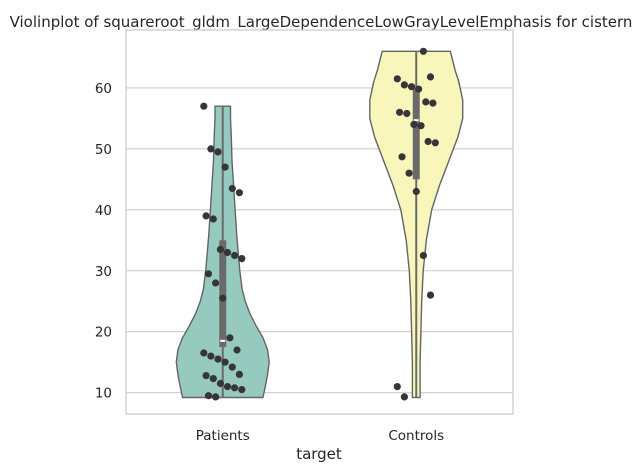  What do you see at coordinates (319, 454) in the screenshot?
I see `x-axis-title: target` at bounding box center [319, 454].